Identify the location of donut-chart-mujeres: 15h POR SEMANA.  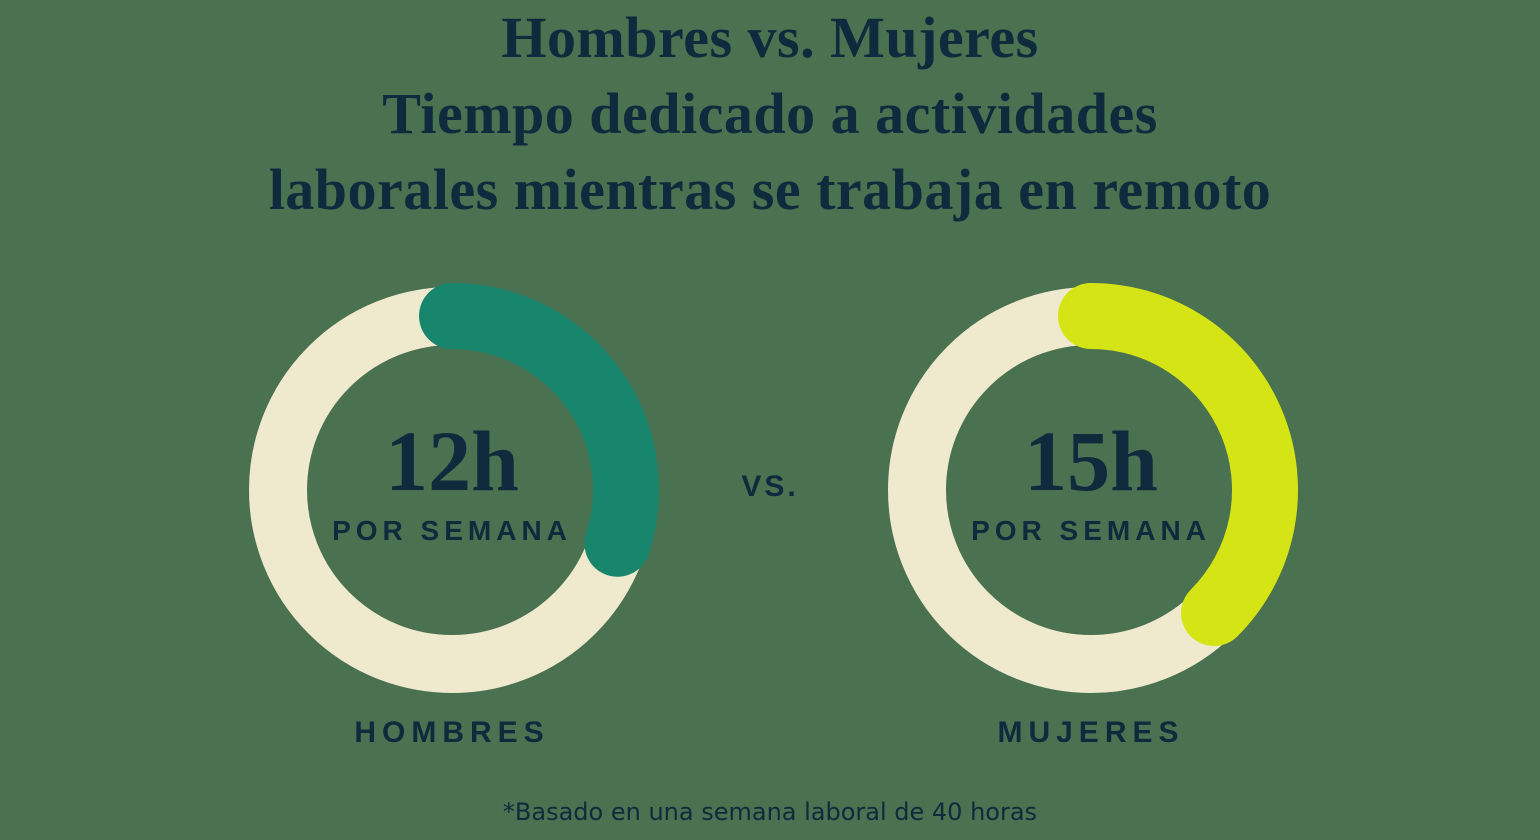
(1091, 490).